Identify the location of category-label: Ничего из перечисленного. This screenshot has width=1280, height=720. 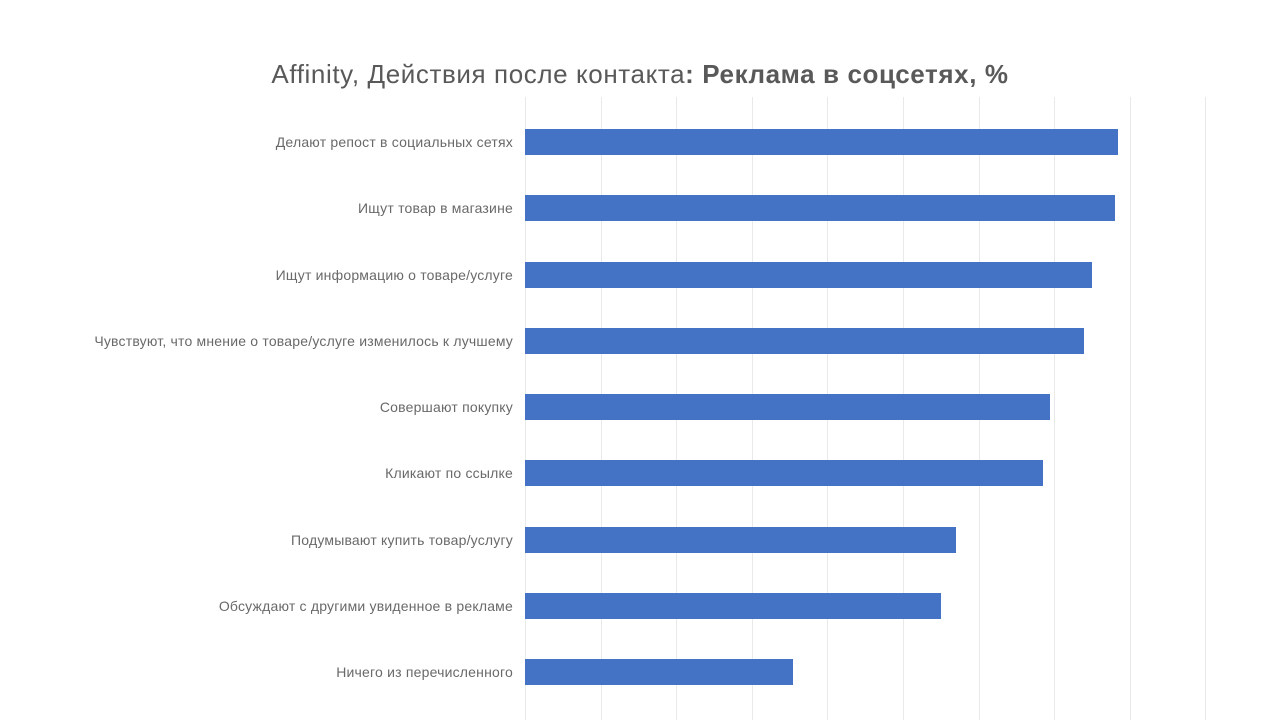
(424, 672).